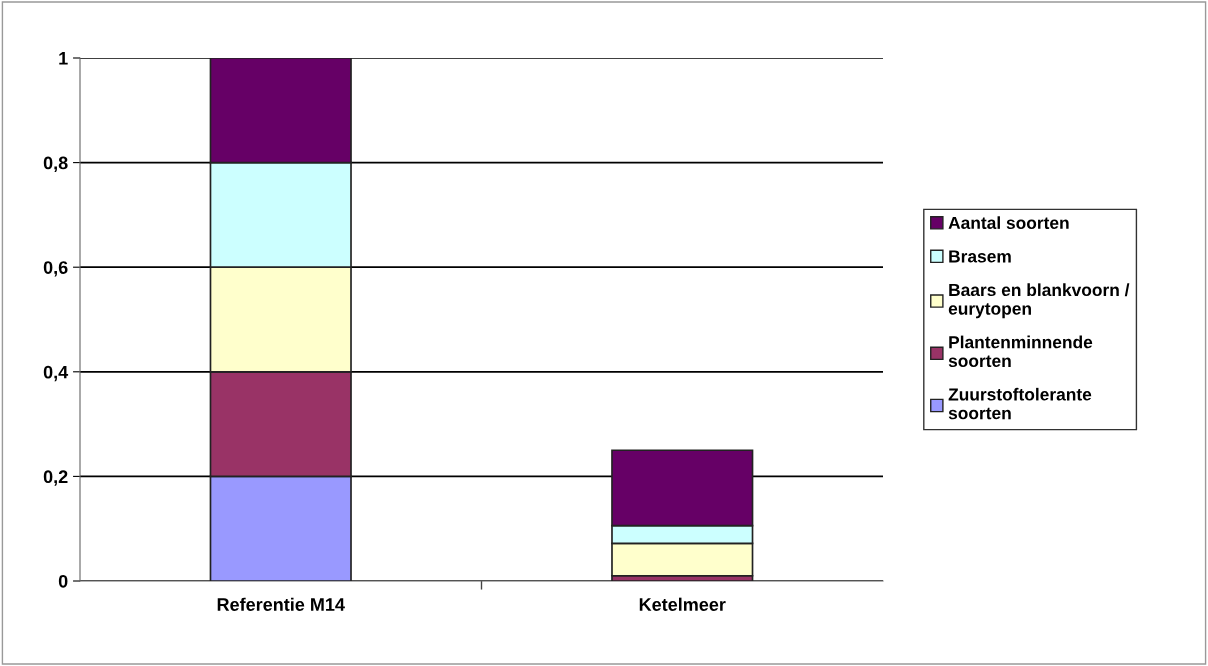  Describe the element at coordinates (55, 164) in the screenshot. I see `y-tick-label: 0,8` at that location.